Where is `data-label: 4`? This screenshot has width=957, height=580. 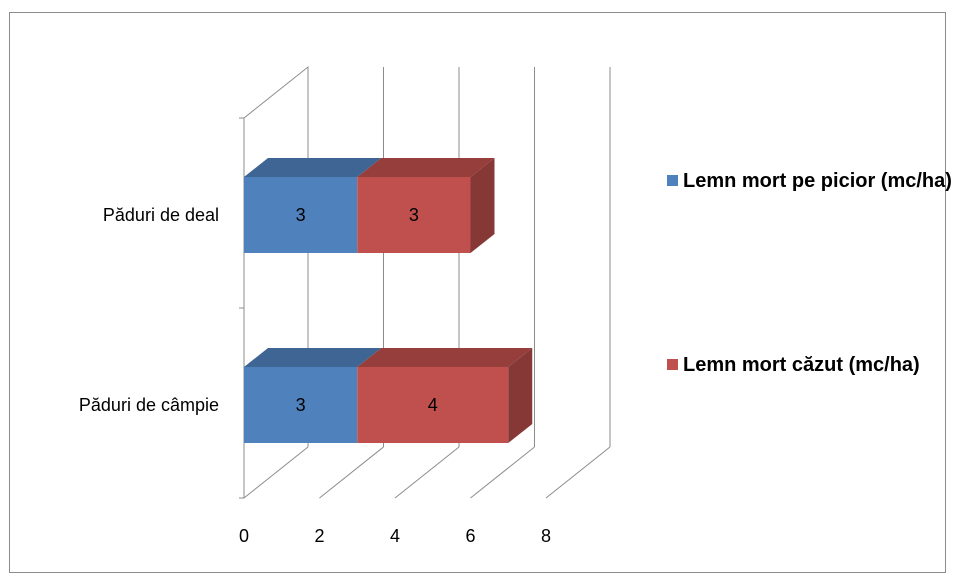
data-label: 4 is located at coordinates (433, 405).